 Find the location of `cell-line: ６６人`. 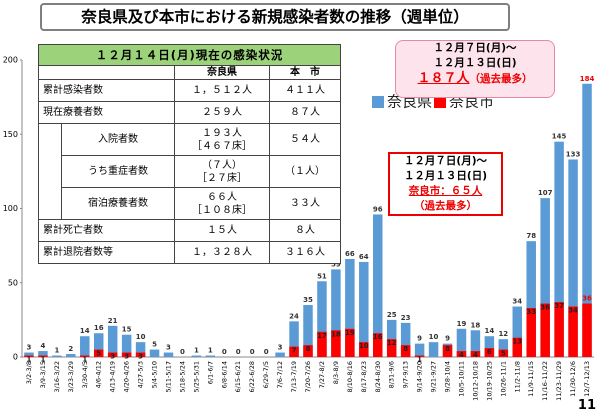

cell-line: ６６人 is located at coordinates (222, 197).